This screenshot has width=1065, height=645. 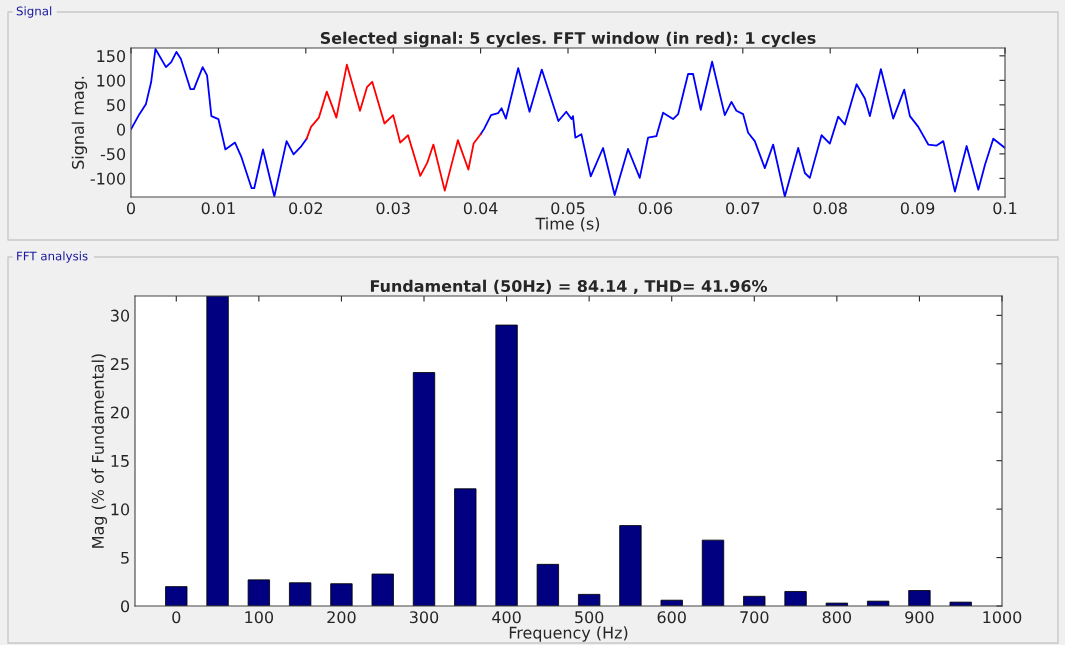 I want to click on x-tick-label: 0.05, so click(x=568, y=208).